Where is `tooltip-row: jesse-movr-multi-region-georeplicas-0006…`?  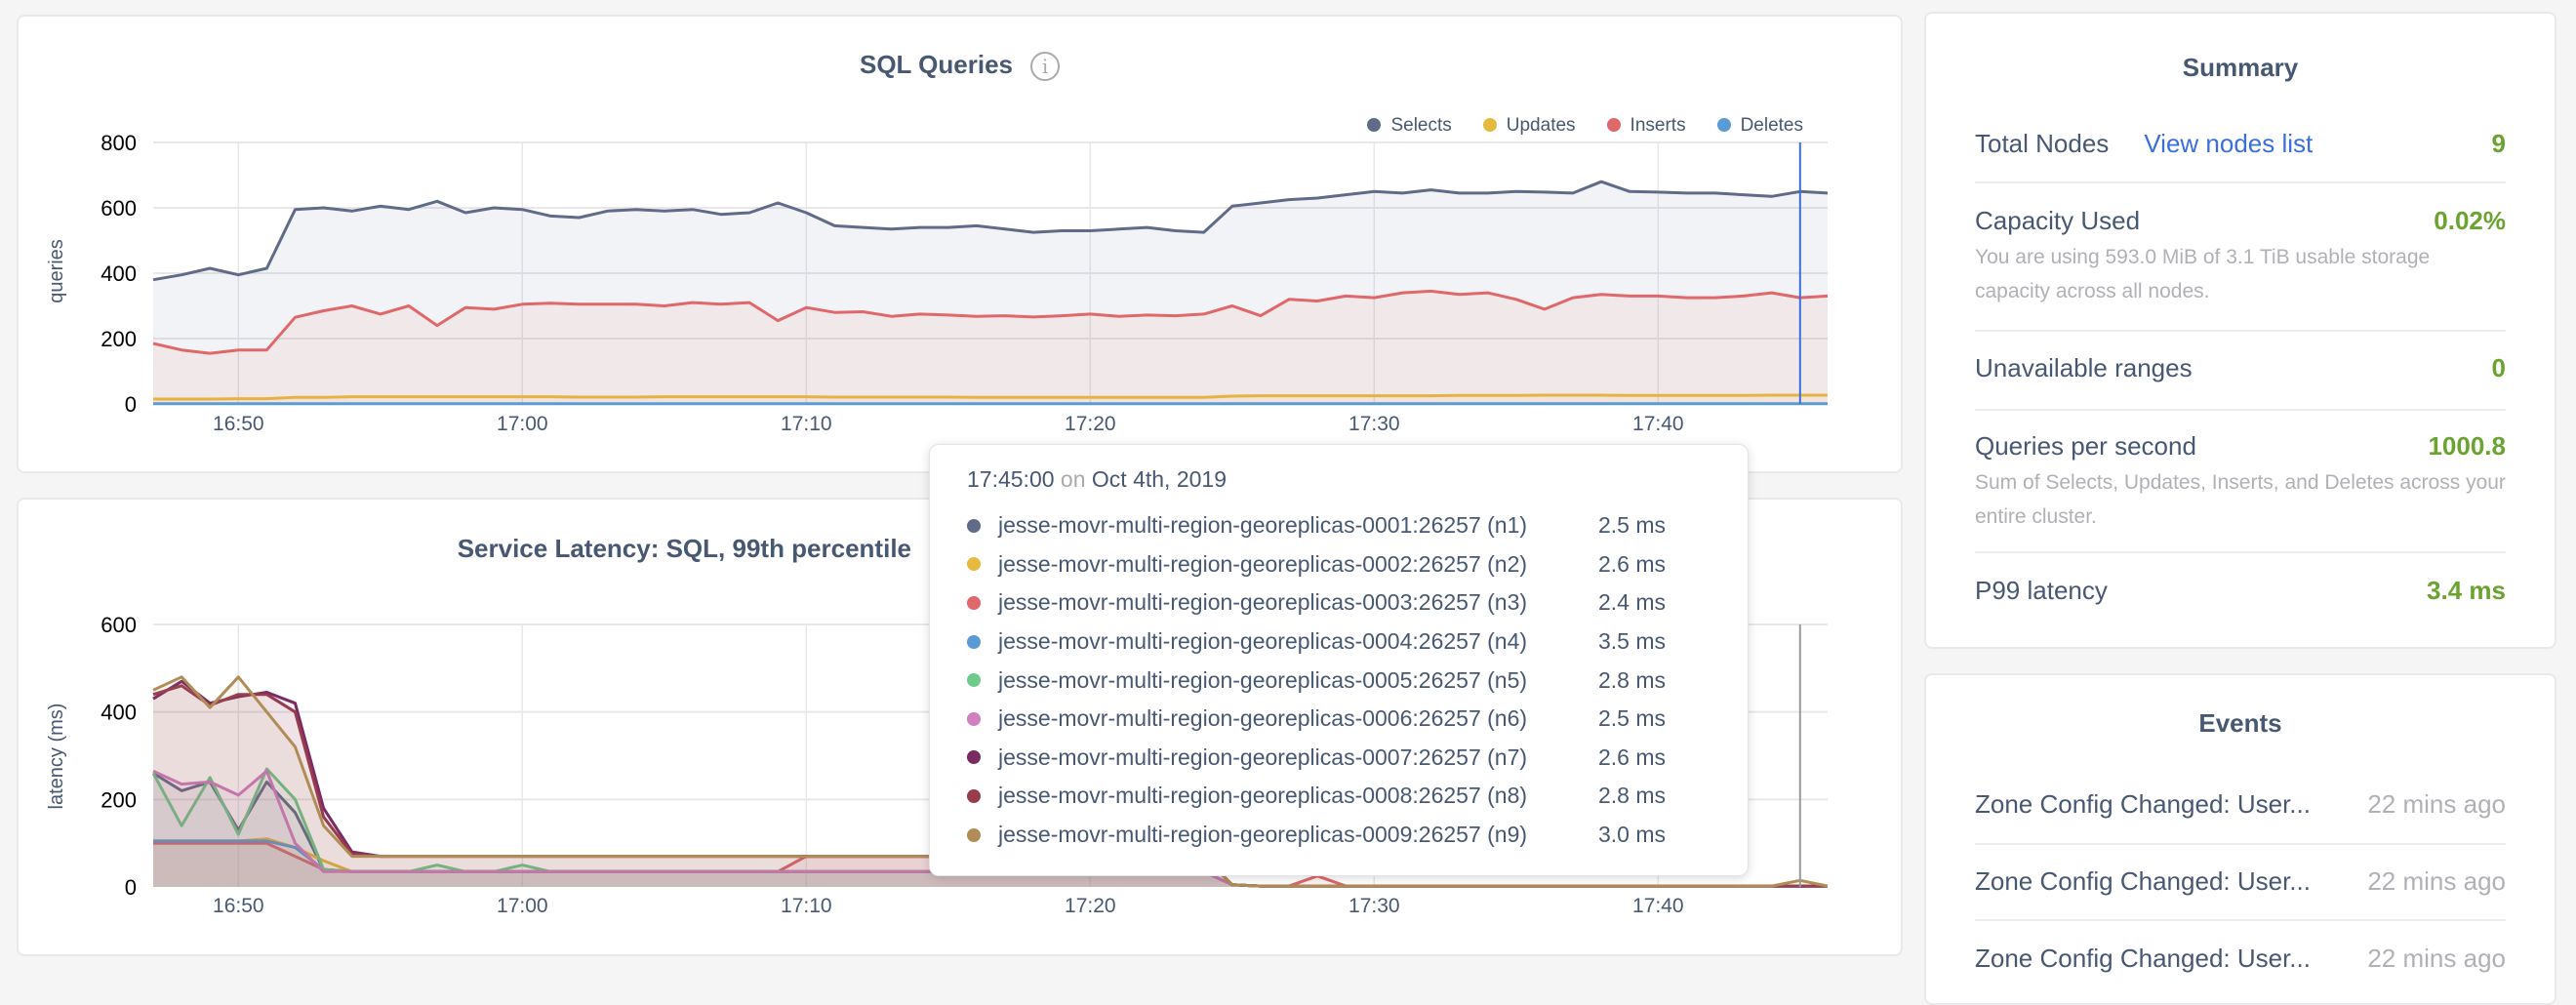
tooltip-row: jesse-movr-multi-region-georeplicas-0006… is located at coordinates (1339, 719).